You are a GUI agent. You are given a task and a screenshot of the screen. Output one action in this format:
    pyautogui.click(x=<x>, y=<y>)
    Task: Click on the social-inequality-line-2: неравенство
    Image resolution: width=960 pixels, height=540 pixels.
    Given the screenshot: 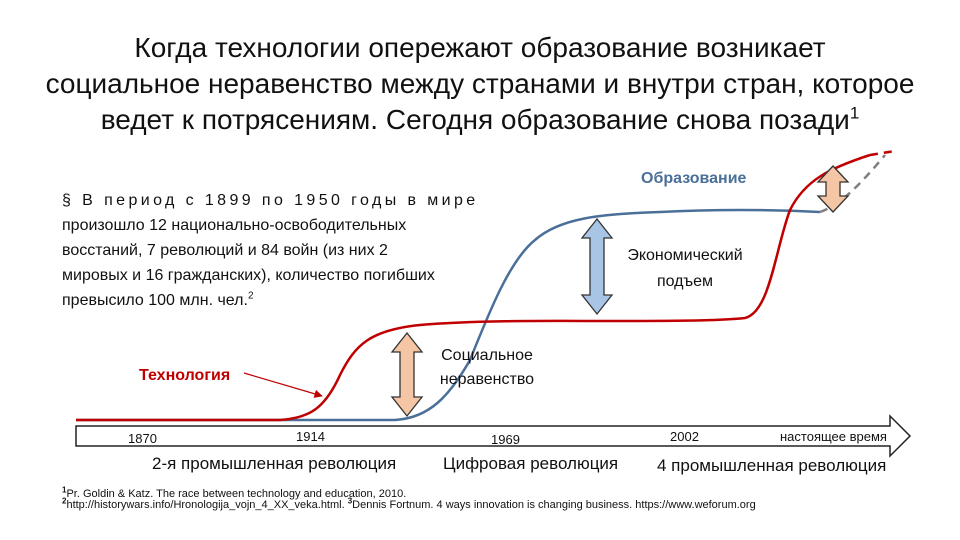 What is the action you would take?
    pyautogui.click(x=487, y=379)
    